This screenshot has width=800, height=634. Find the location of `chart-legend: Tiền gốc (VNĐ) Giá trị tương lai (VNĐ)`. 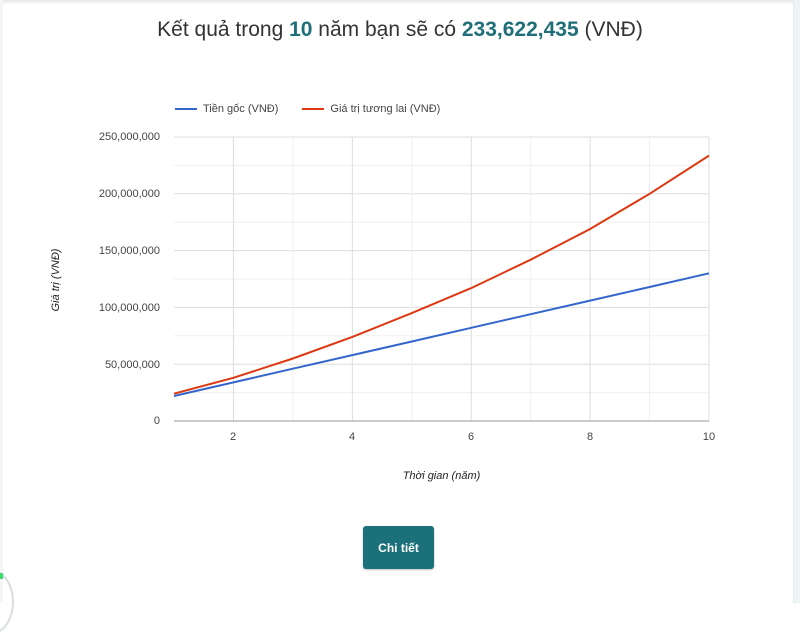

chart-legend: Tiền gốc (VNĐ) Giá trị tương lai (VNĐ) is located at coordinates (319, 109).